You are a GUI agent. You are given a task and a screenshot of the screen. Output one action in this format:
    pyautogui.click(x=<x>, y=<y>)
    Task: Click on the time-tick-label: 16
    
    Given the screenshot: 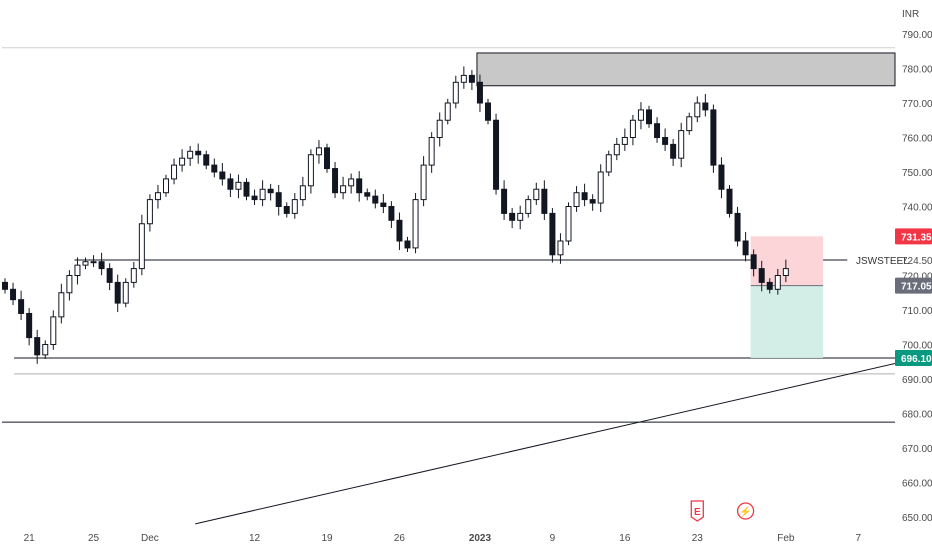 What is the action you would take?
    pyautogui.click(x=625, y=538)
    